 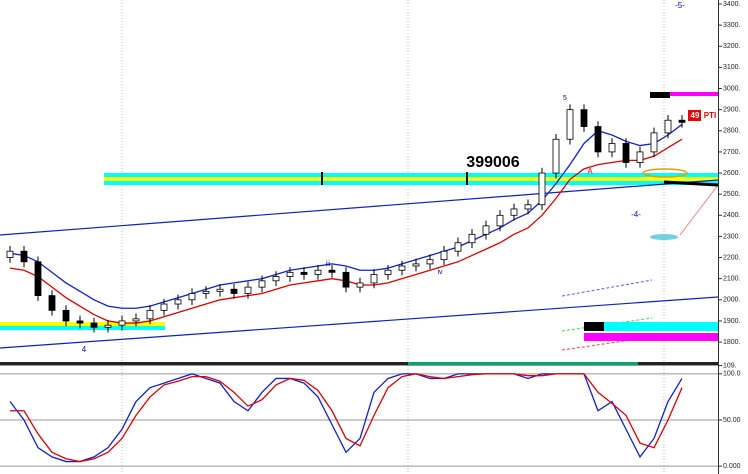 What do you see at coordinates (730, 365) in the screenshot?
I see `y-tick-label: 109.` at bounding box center [730, 365].